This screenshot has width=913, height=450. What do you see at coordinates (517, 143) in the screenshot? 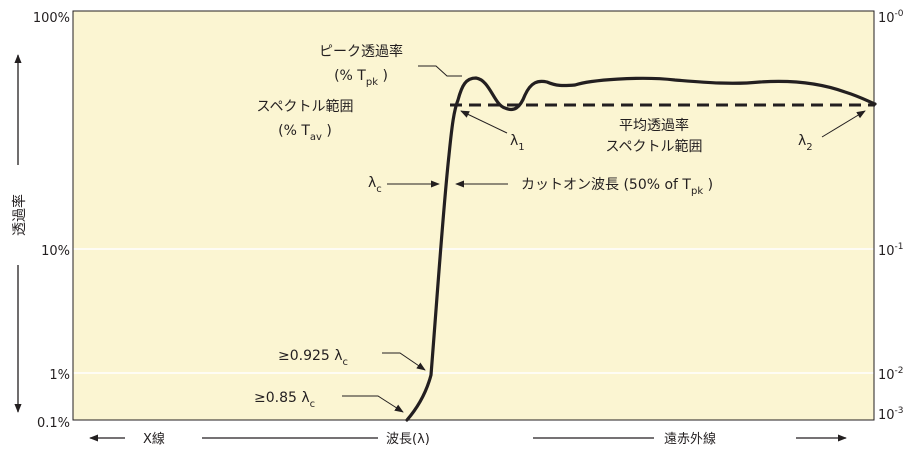
I see `lambda1-label: λ1` at bounding box center [517, 143].